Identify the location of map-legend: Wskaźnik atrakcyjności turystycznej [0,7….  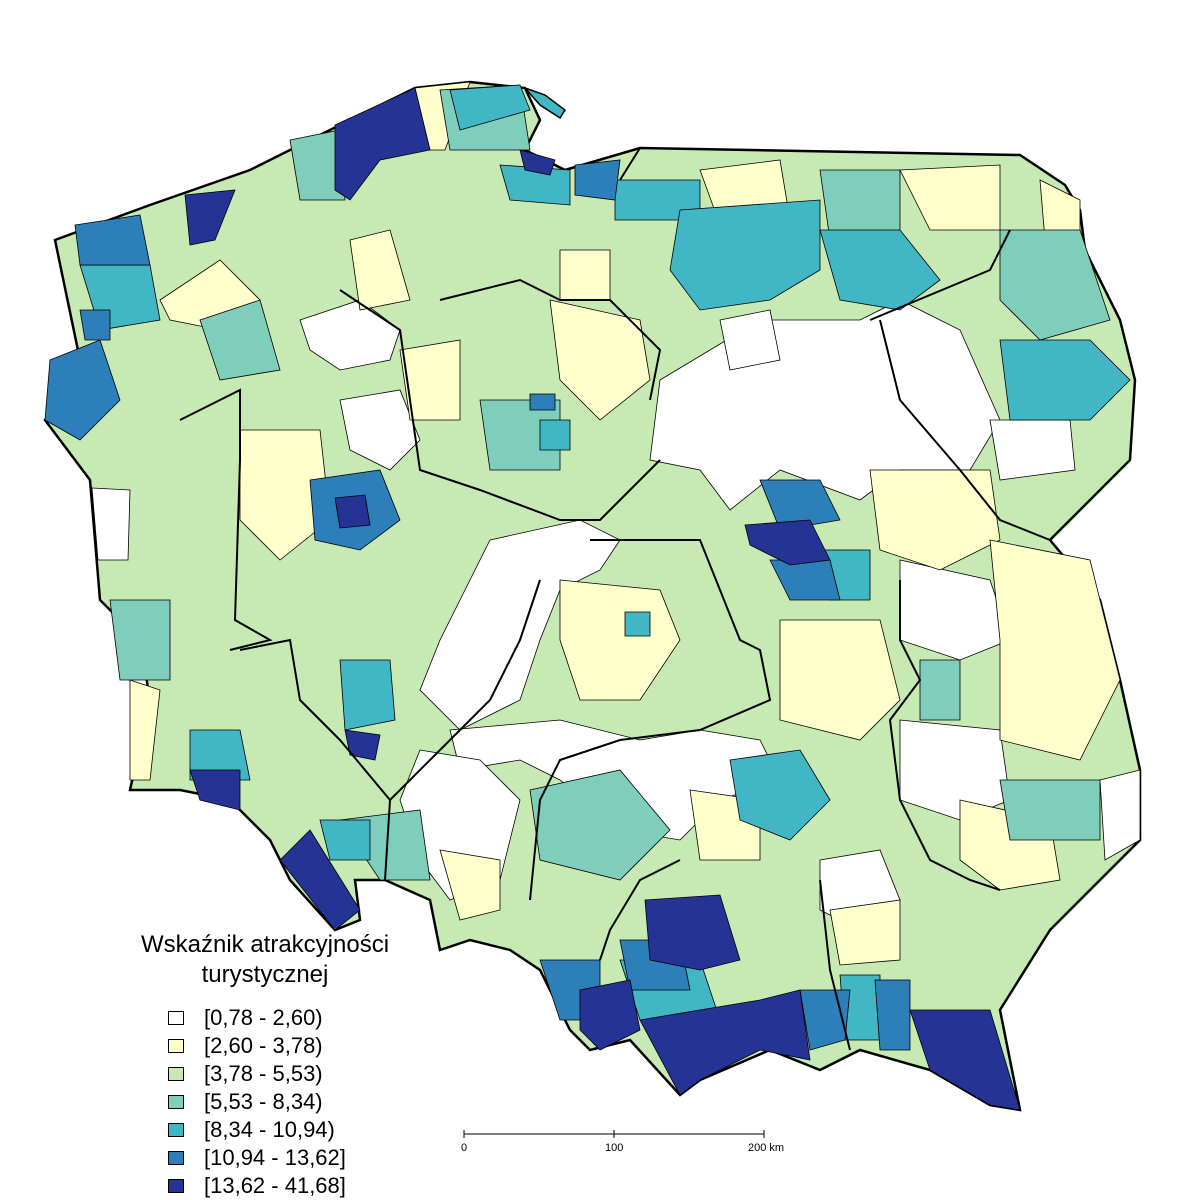
(270, 1065).